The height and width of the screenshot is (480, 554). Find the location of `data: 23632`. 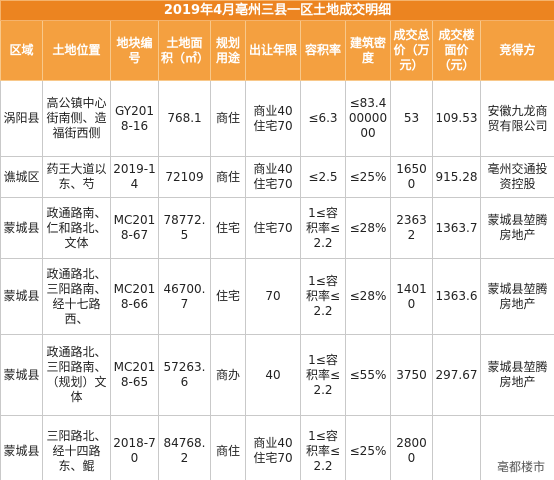

data: 23632 is located at coordinates (411, 227).